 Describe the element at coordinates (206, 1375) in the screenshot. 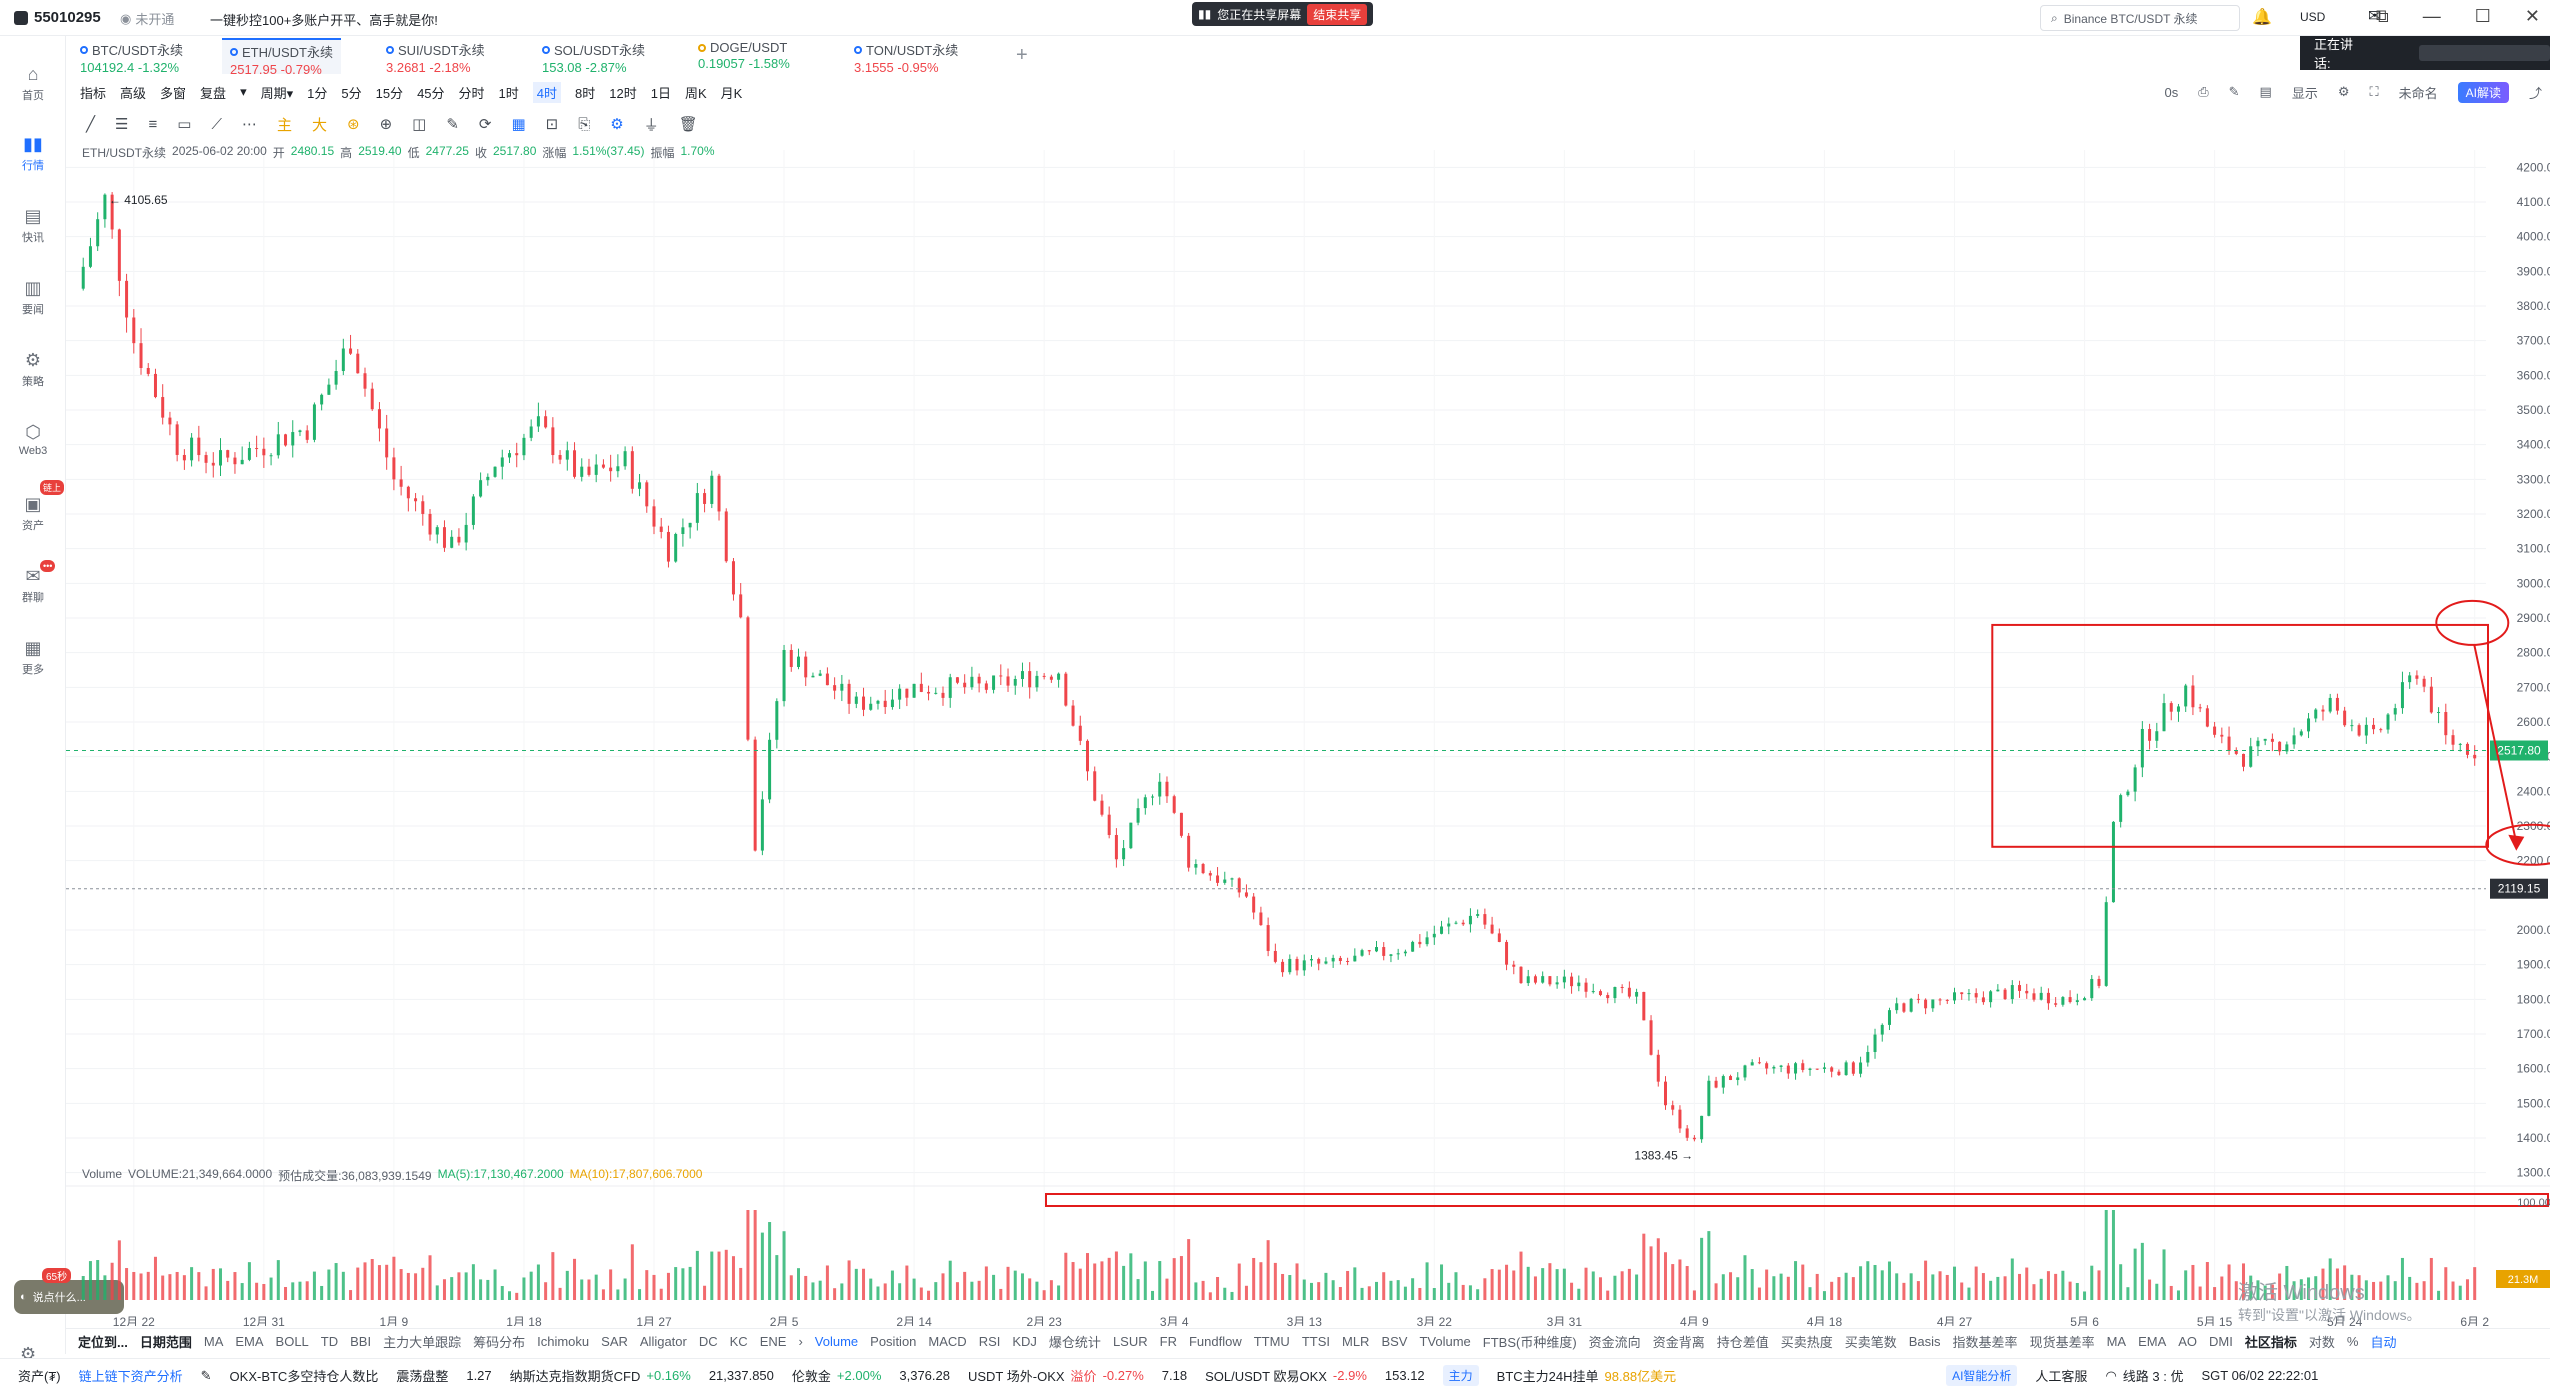

I see `pen-icon: ✎` at that location.